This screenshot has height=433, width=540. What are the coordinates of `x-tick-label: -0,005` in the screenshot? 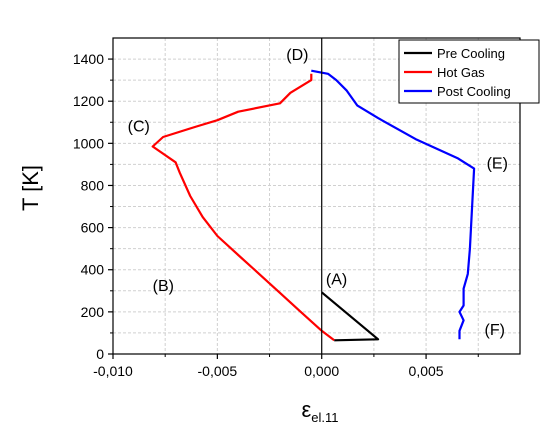 It's located at (218, 371).